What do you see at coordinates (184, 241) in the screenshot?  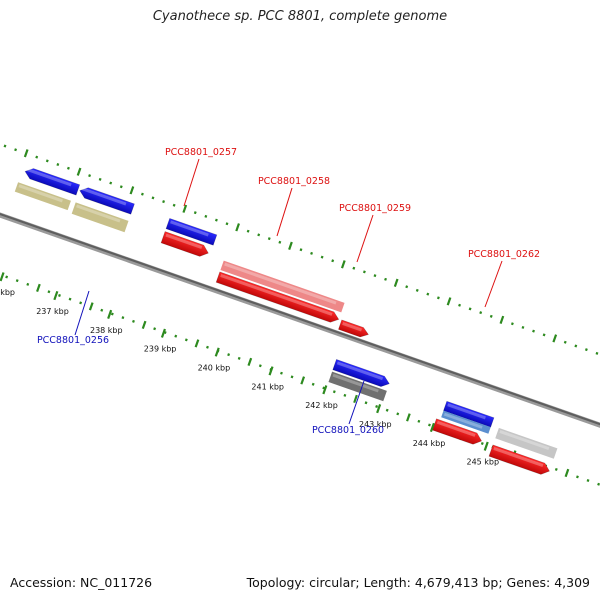 I see `gene-PCC8801_0257-cds-highlight` at bounding box center [184, 241].